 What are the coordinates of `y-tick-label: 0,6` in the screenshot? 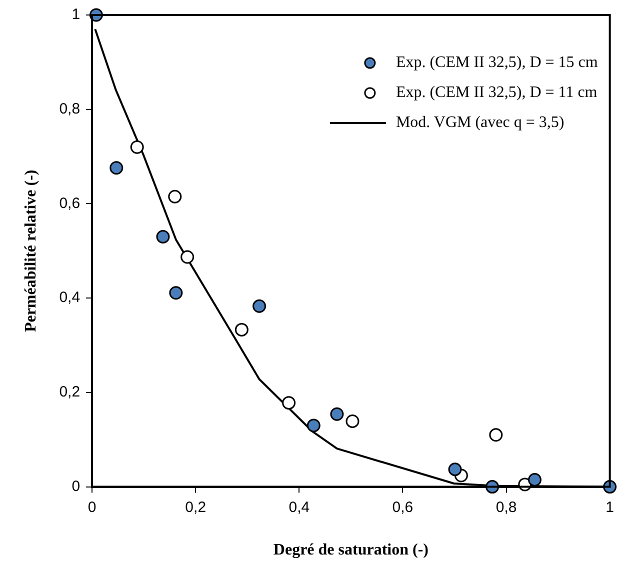 It's located at (69, 203).